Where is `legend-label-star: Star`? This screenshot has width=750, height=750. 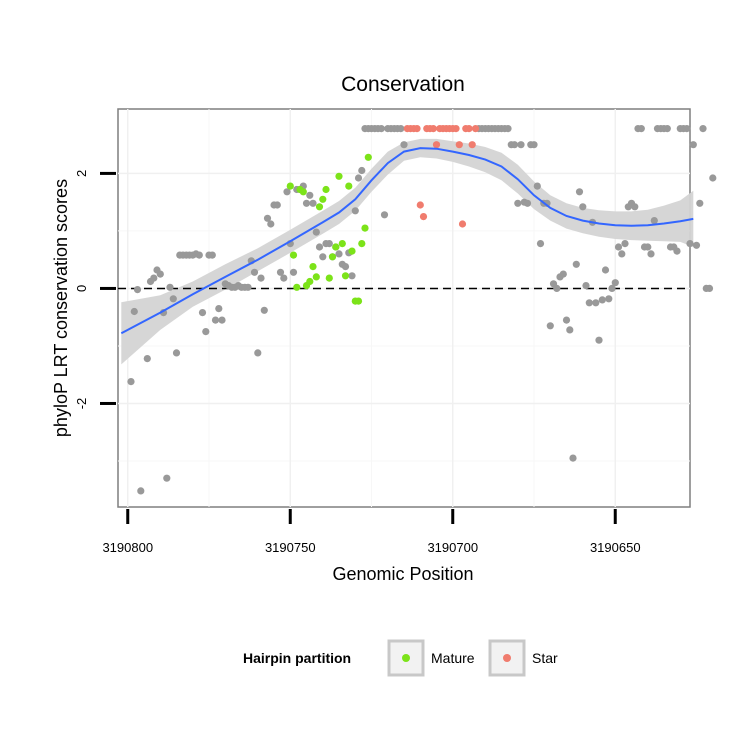 legend-label-star: Star is located at coordinates (545, 658).